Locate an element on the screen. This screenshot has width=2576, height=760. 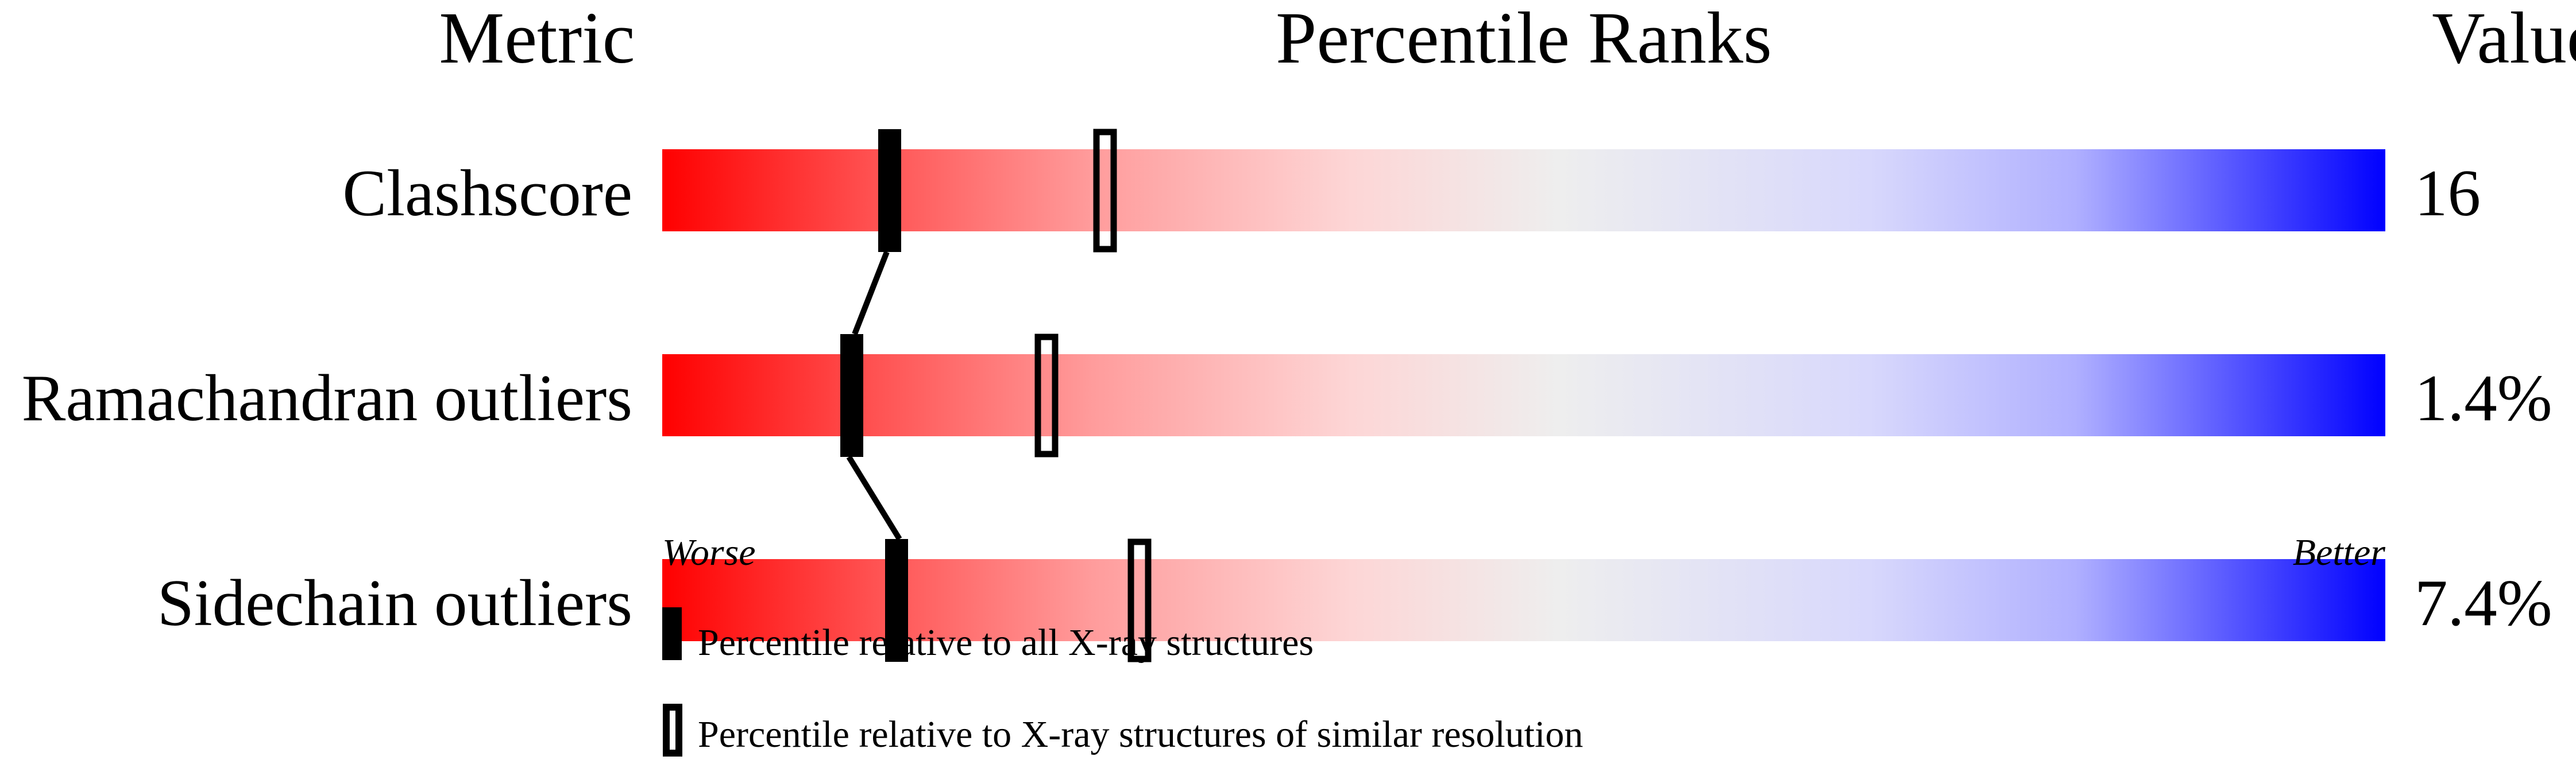
metric-value: 7.4% is located at coordinates (2483, 603).